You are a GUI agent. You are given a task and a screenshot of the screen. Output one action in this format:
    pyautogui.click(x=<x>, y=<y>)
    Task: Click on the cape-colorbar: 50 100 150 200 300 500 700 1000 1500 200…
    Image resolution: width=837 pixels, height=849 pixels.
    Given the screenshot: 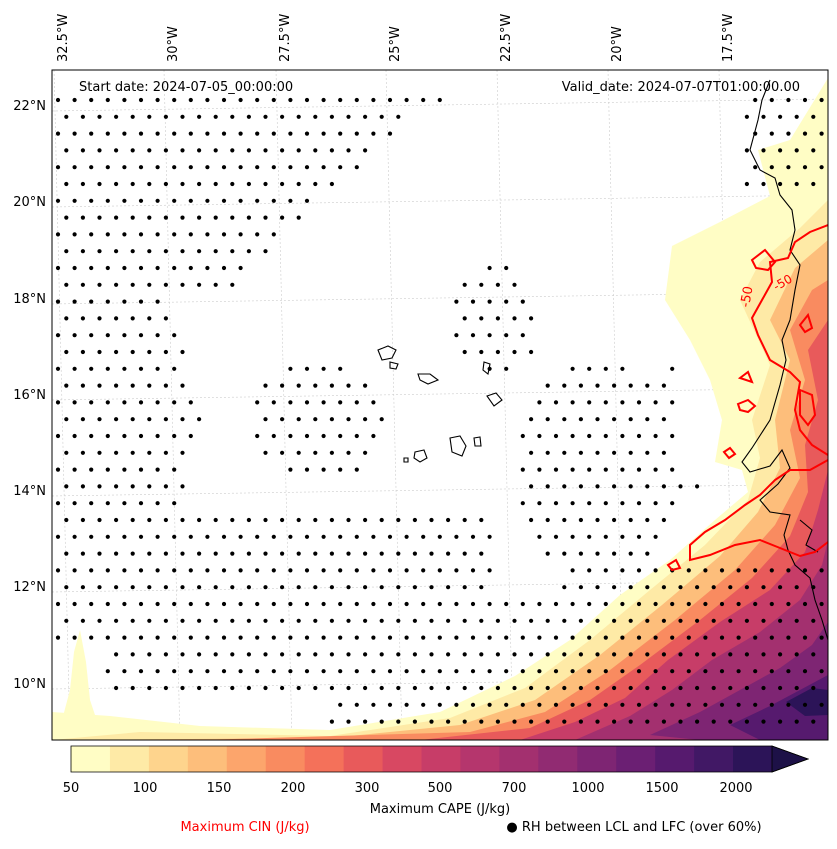 What is the action you would take?
    pyautogui.click(x=436, y=781)
    